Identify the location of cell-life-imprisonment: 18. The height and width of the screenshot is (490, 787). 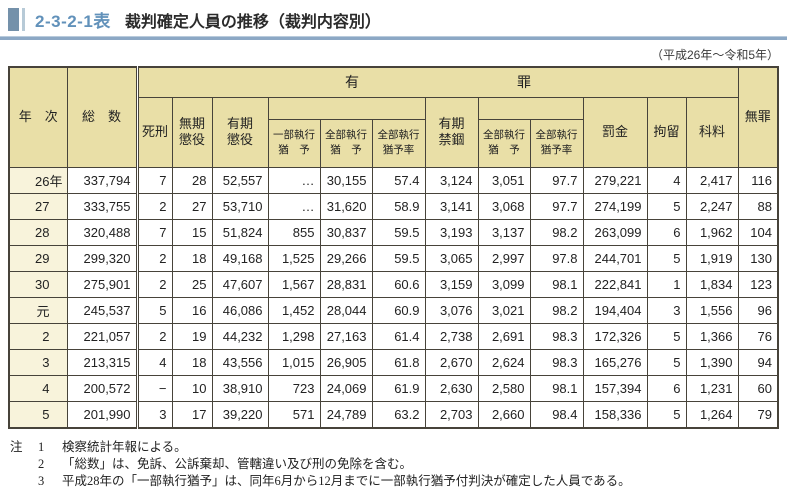
(192, 258).